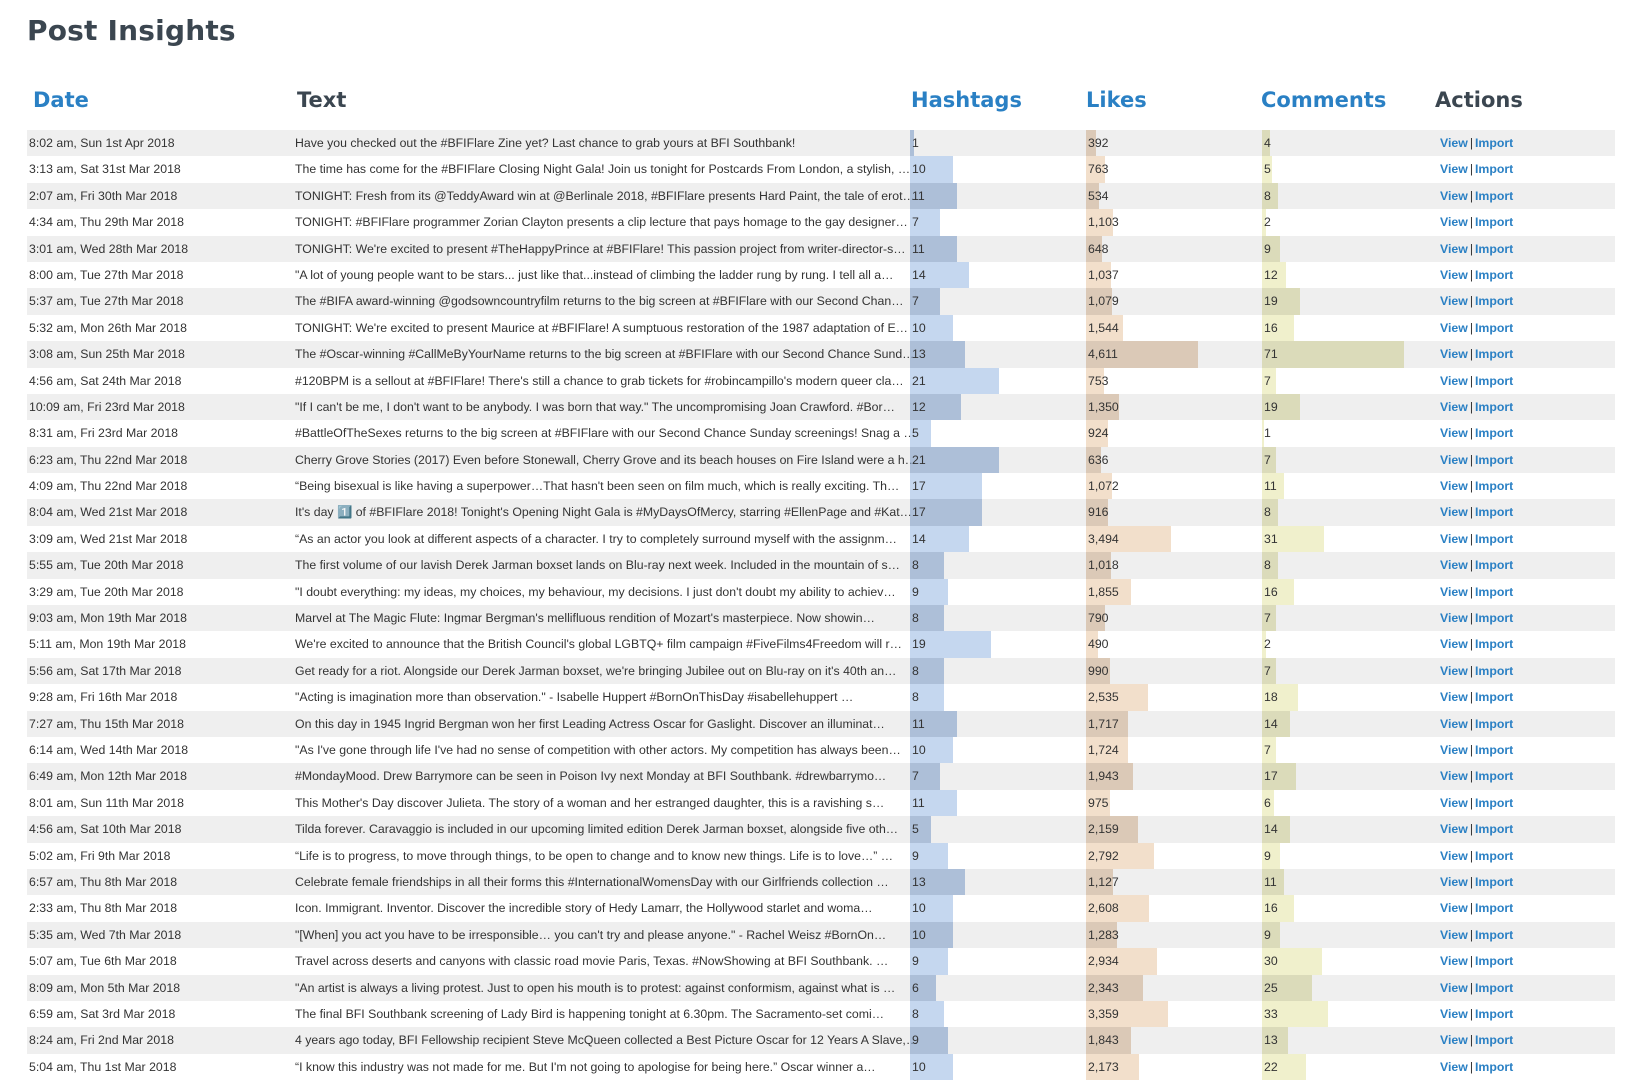 Image resolution: width=1630 pixels, height=1080 pixels. What do you see at coordinates (933, 196) in the screenshot?
I see `hashtags-bar` at bounding box center [933, 196].